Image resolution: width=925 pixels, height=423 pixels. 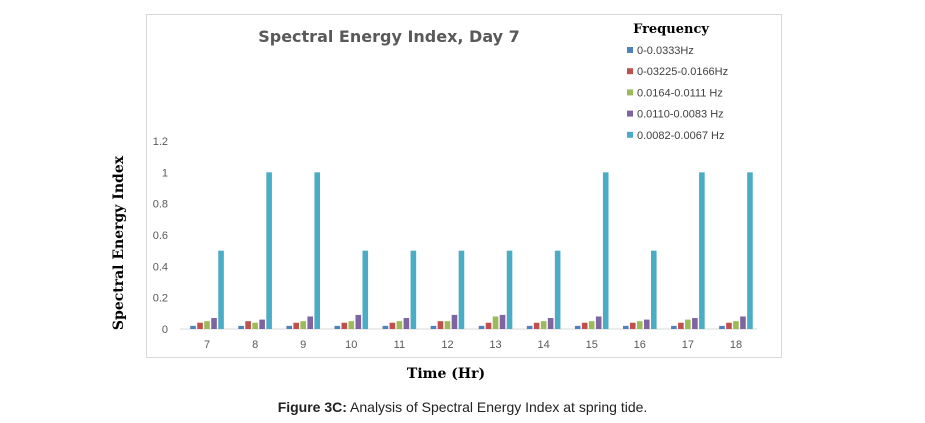 I want to click on x-tick-label: 16, so click(x=640, y=345).